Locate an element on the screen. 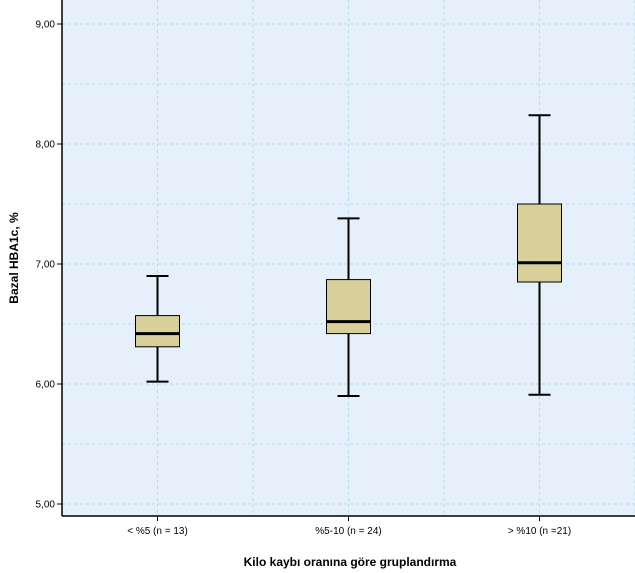 This screenshot has width=635, height=573. x-tick-label: < %5 (n = 13) is located at coordinates (157, 531).